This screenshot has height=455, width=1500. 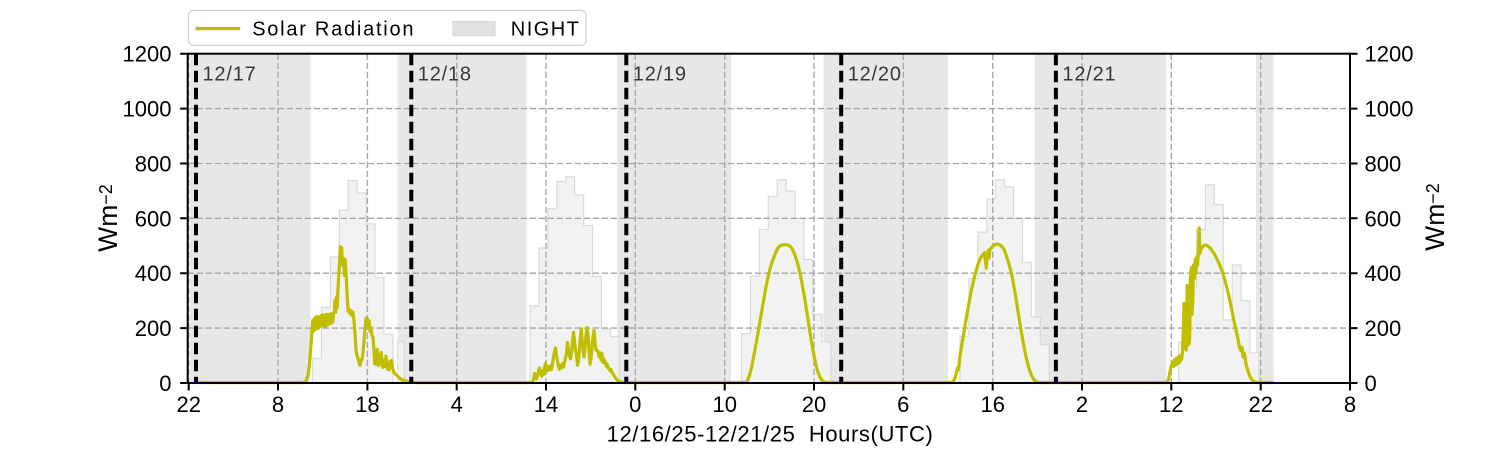 What do you see at coordinates (445, 75) in the screenshot?
I see `svg-text: 12/18` at bounding box center [445, 75].